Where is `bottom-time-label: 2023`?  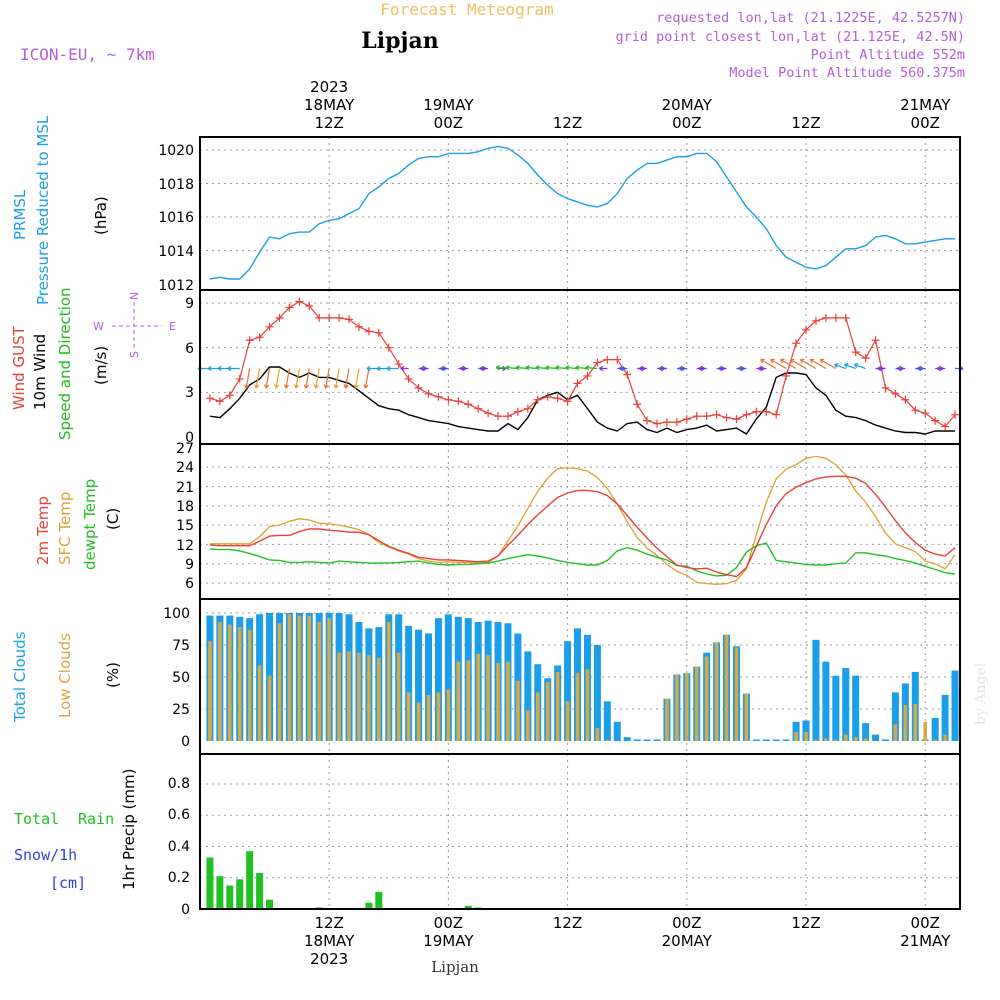 bottom-time-label: 2023 is located at coordinates (329, 959).